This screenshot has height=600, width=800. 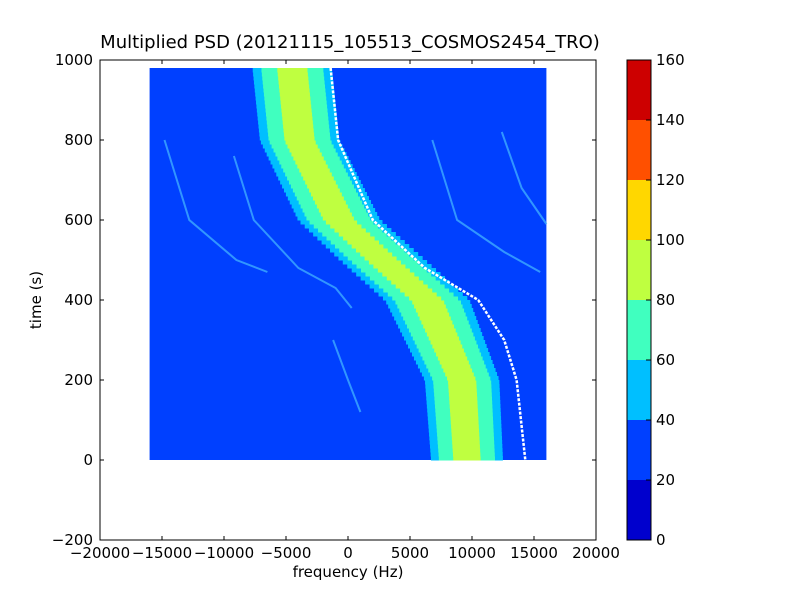 I want to click on x-tick-label: −10000, so click(x=224, y=553).